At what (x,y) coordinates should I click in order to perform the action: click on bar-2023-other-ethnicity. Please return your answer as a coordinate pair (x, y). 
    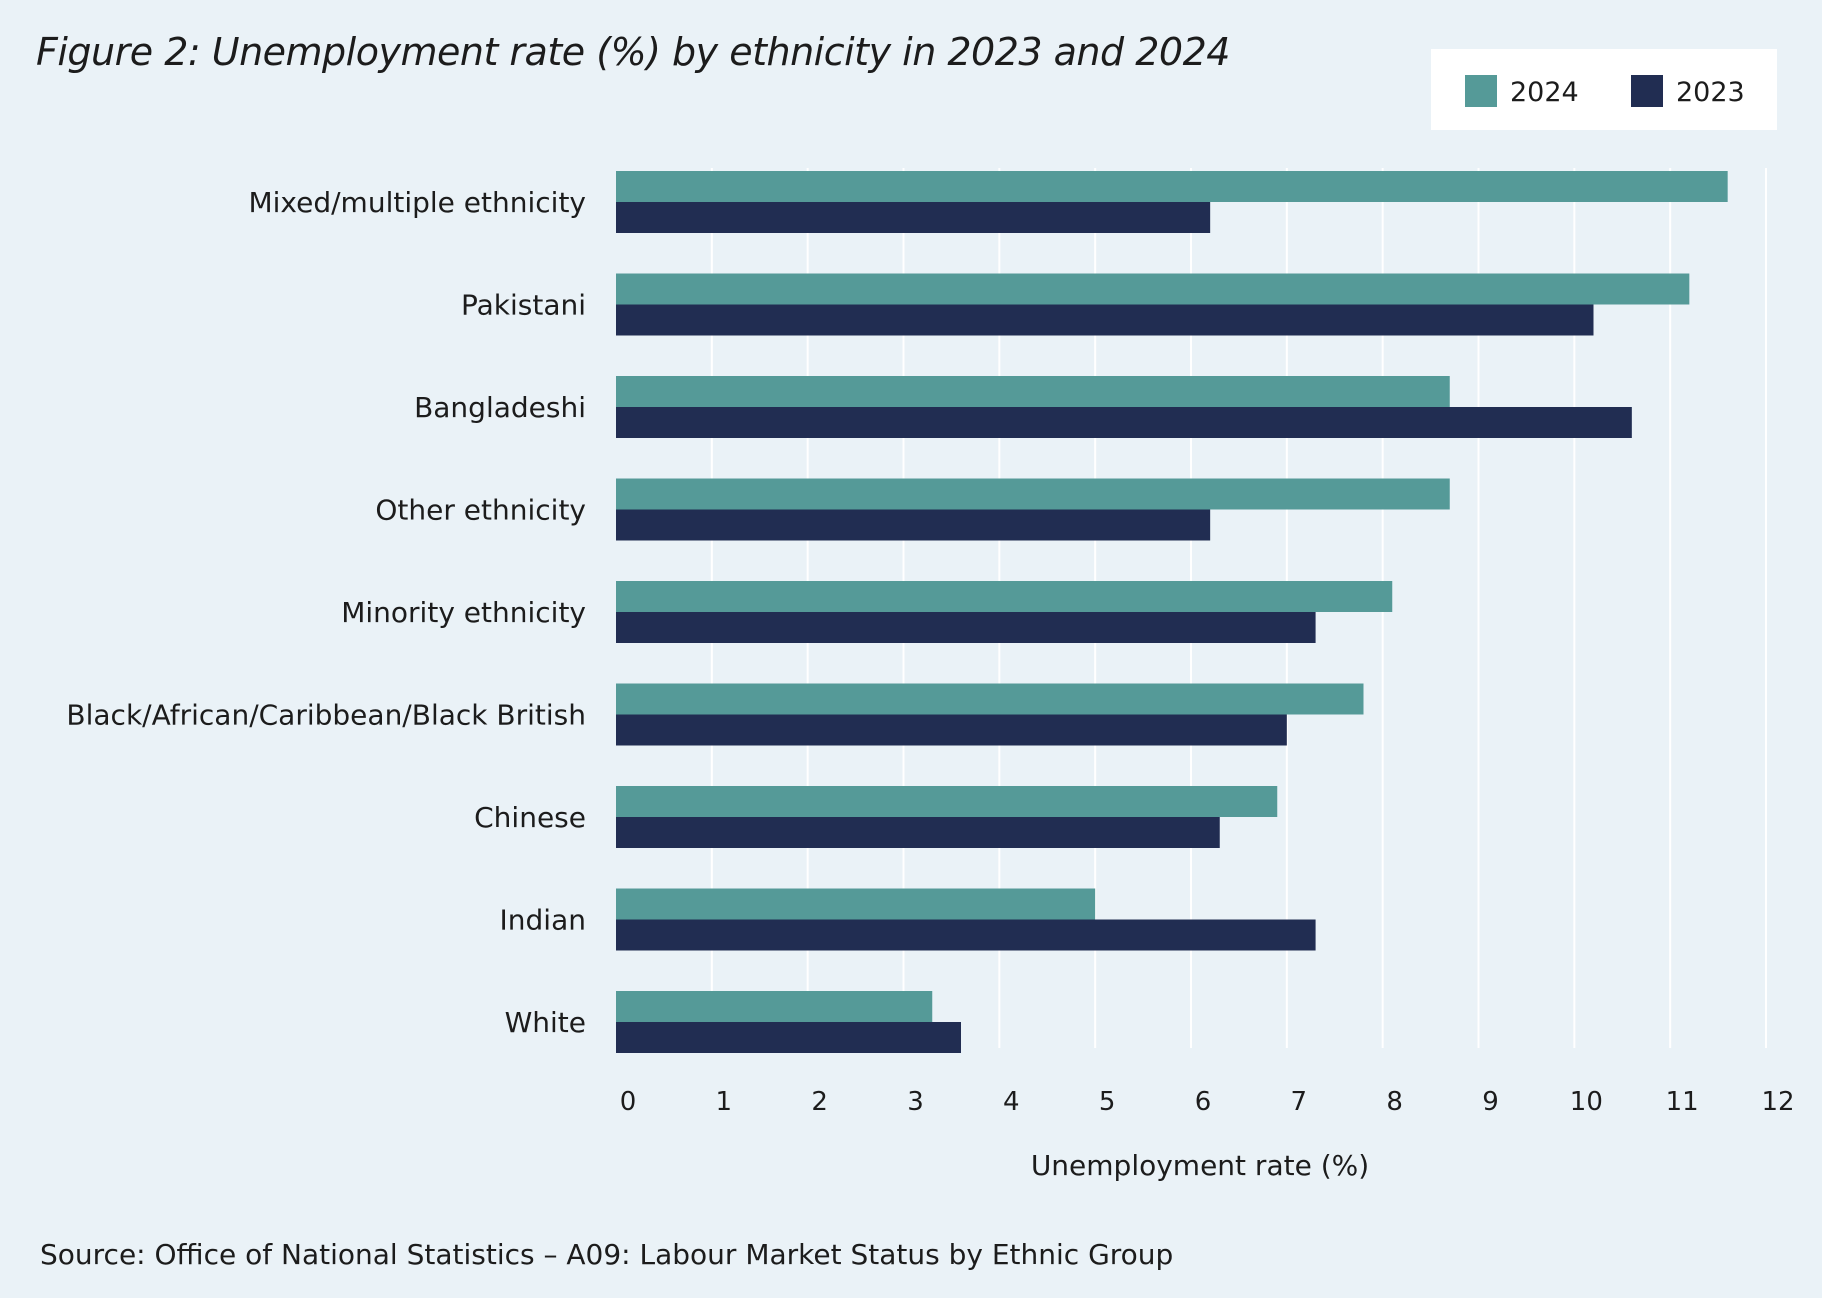
    Looking at the image, I should click on (913, 525).